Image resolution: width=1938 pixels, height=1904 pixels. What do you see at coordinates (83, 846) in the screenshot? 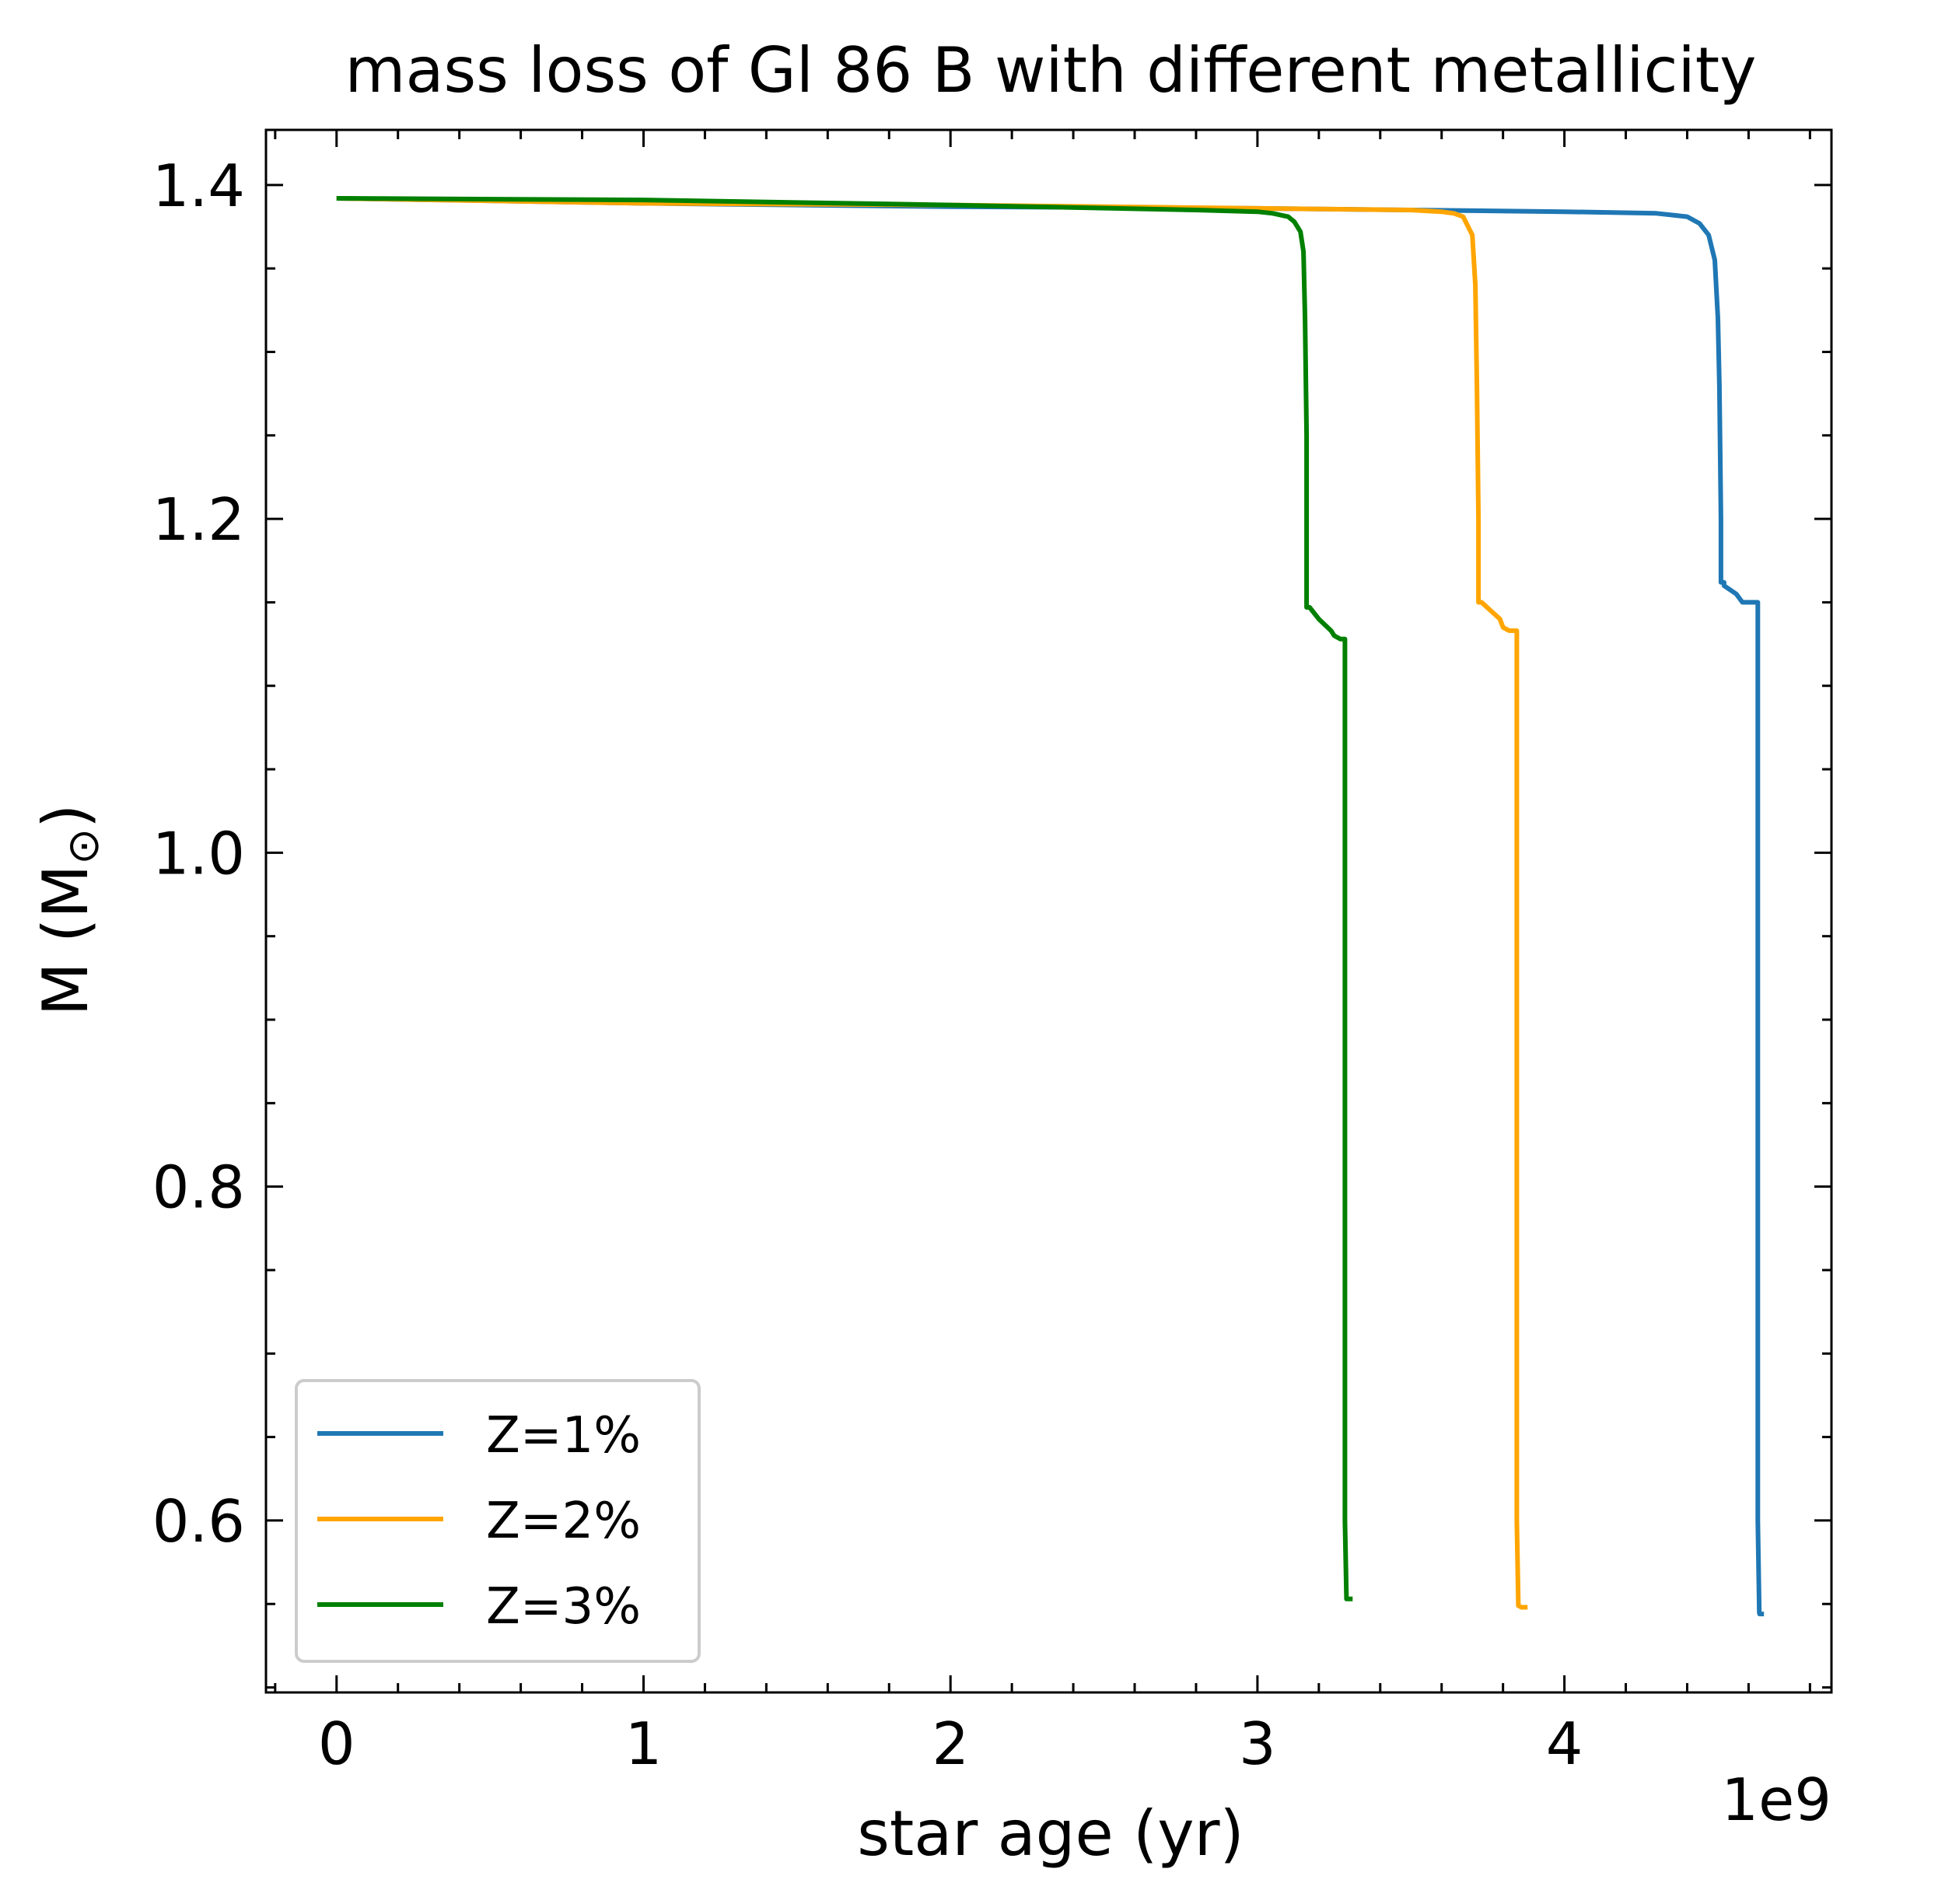
I see `y-axis-label-subscript: ⊙` at bounding box center [83, 846].